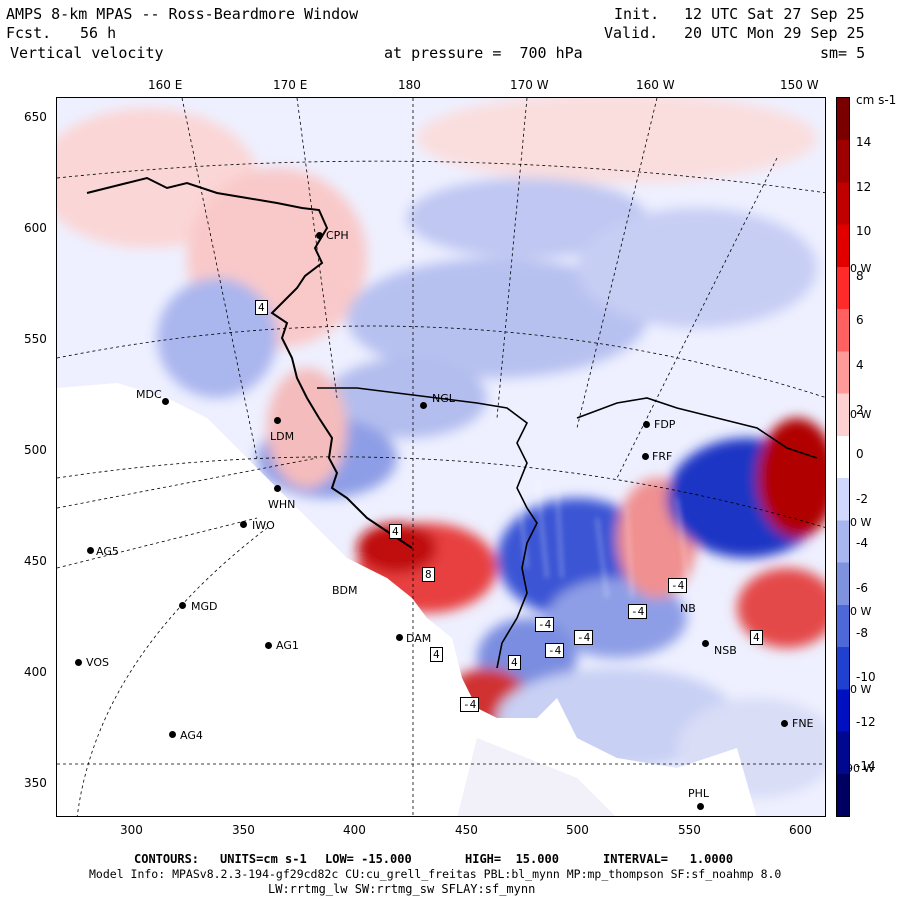  Describe the element at coordinates (862, 632) in the screenshot. I see `colorbar-tick-label: -8` at that location.